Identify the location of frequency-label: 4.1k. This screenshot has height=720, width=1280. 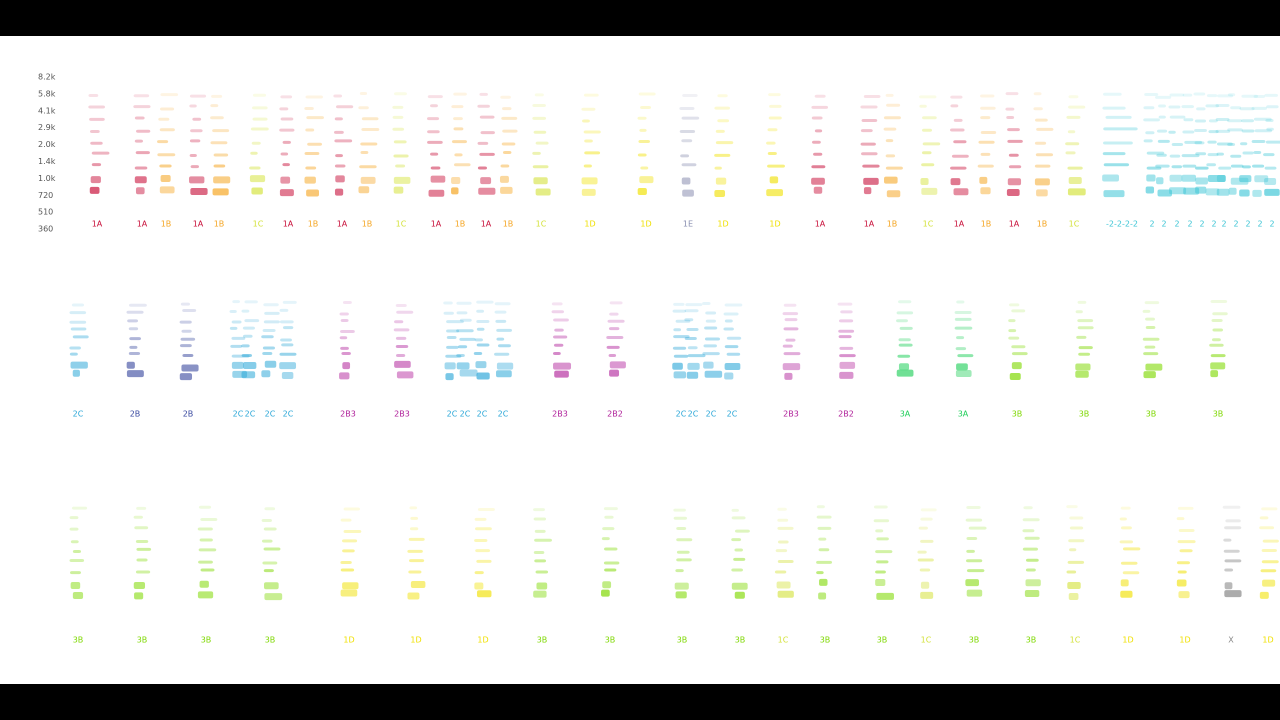
(47, 110).